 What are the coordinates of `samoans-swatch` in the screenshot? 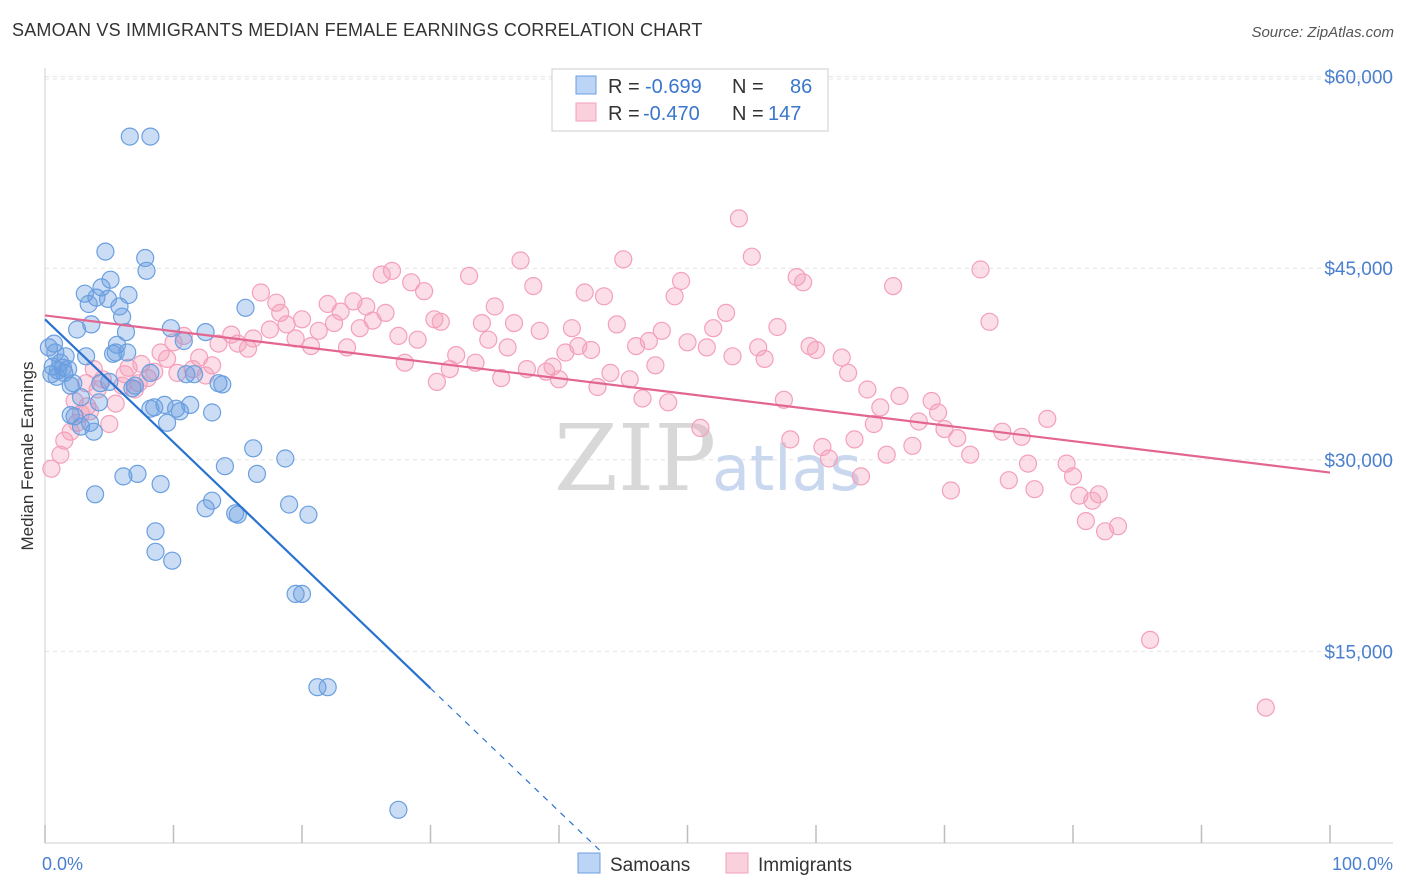 It's located at (586, 85).